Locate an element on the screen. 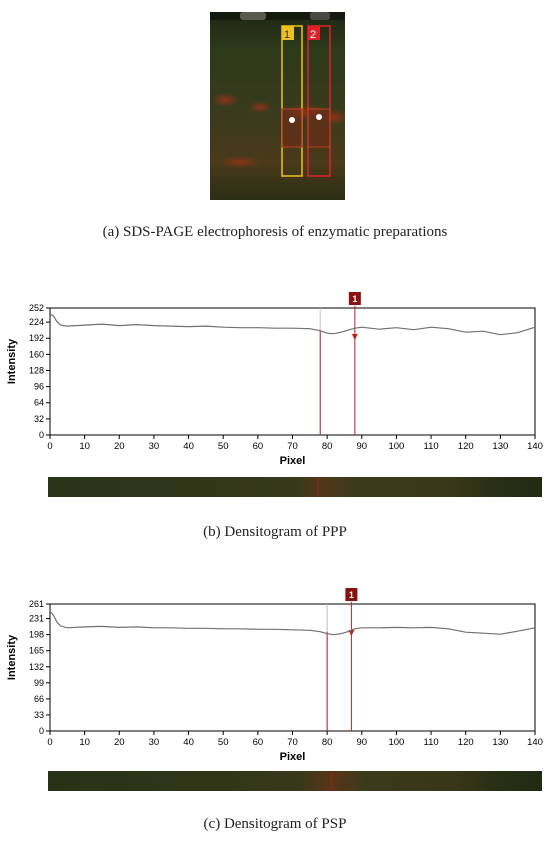 This screenshot has height=842, width=550. y-tick-label: 165 is located at coordinates (36, 651).